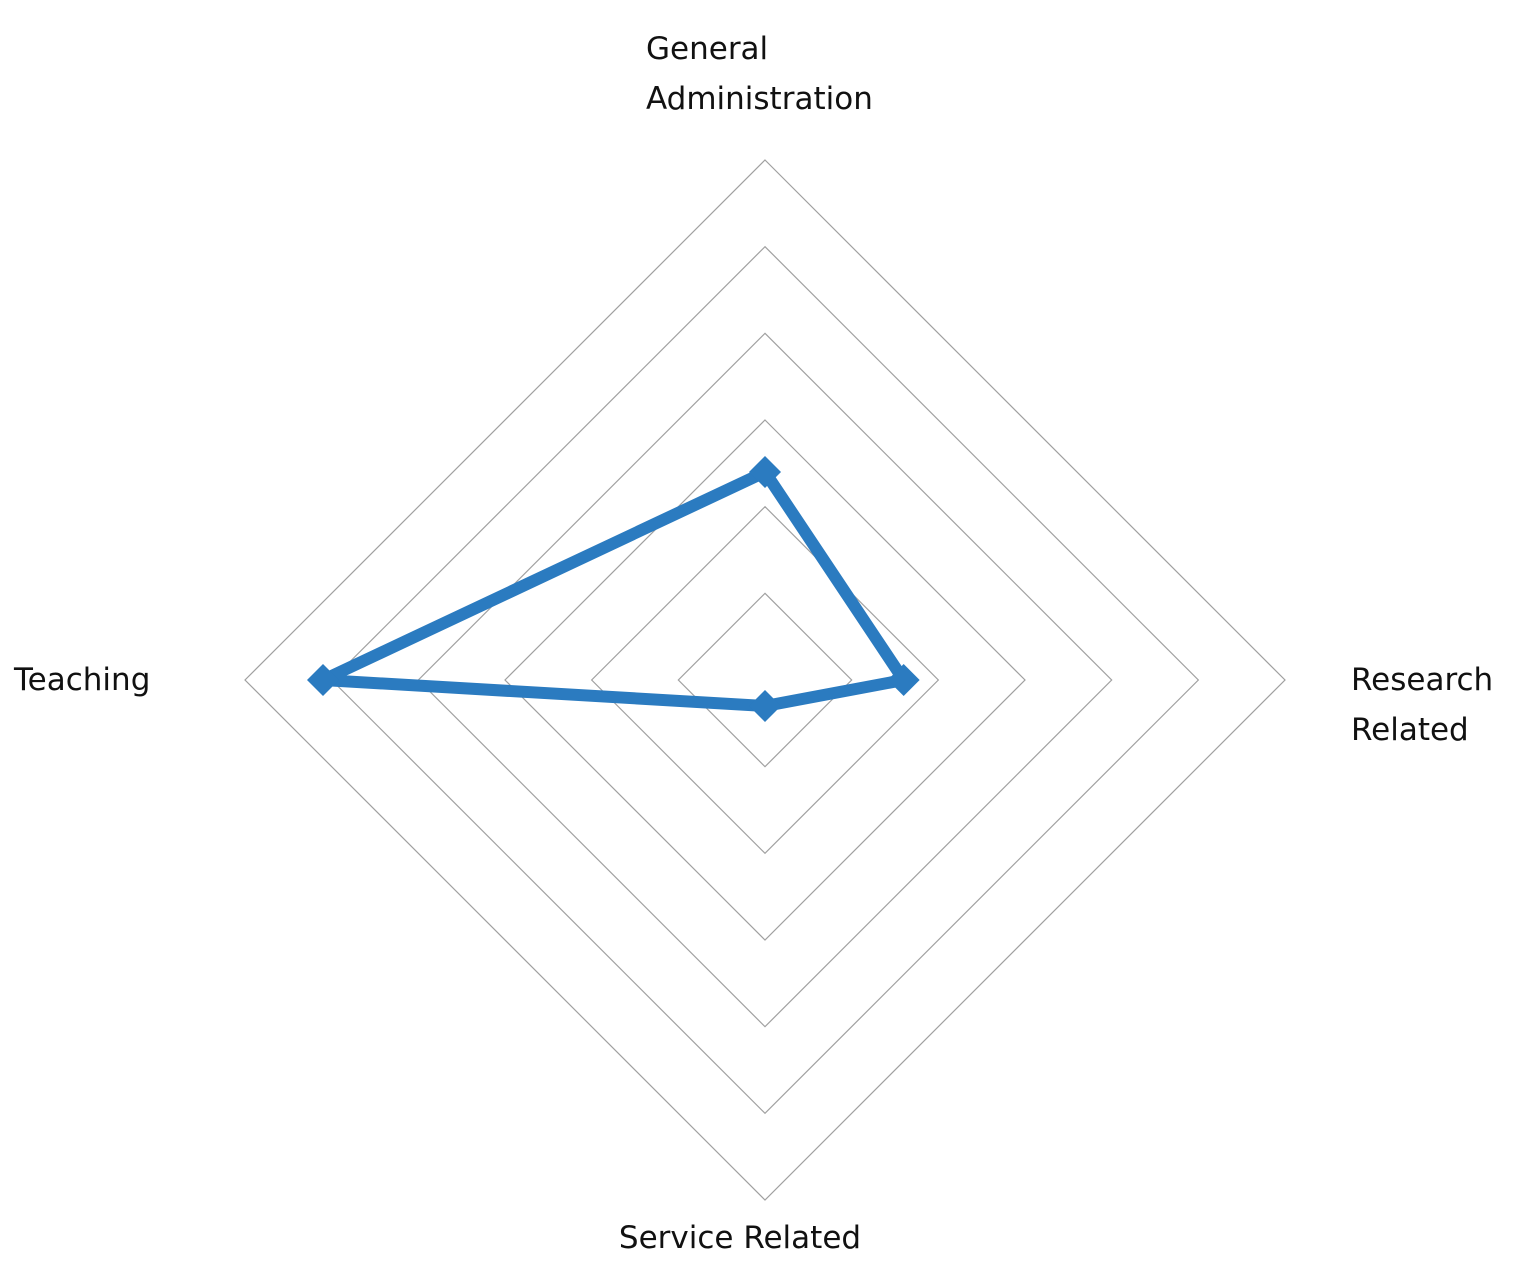  What do you see at coordinates (740, 1238) in the screenshot?
I see `axis-label: Service Related` at bounding box center [740, 1238].